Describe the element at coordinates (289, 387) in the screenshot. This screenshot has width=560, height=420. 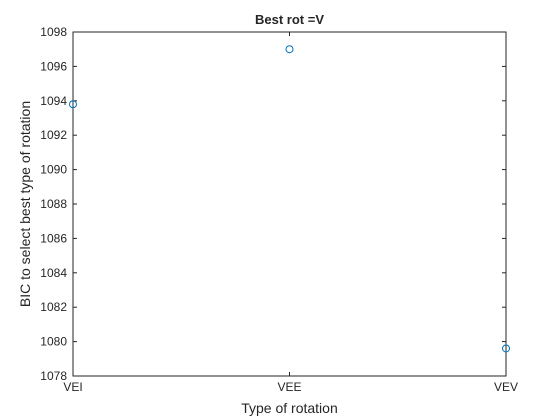
I see `x-tick-label: VEE` at that location.